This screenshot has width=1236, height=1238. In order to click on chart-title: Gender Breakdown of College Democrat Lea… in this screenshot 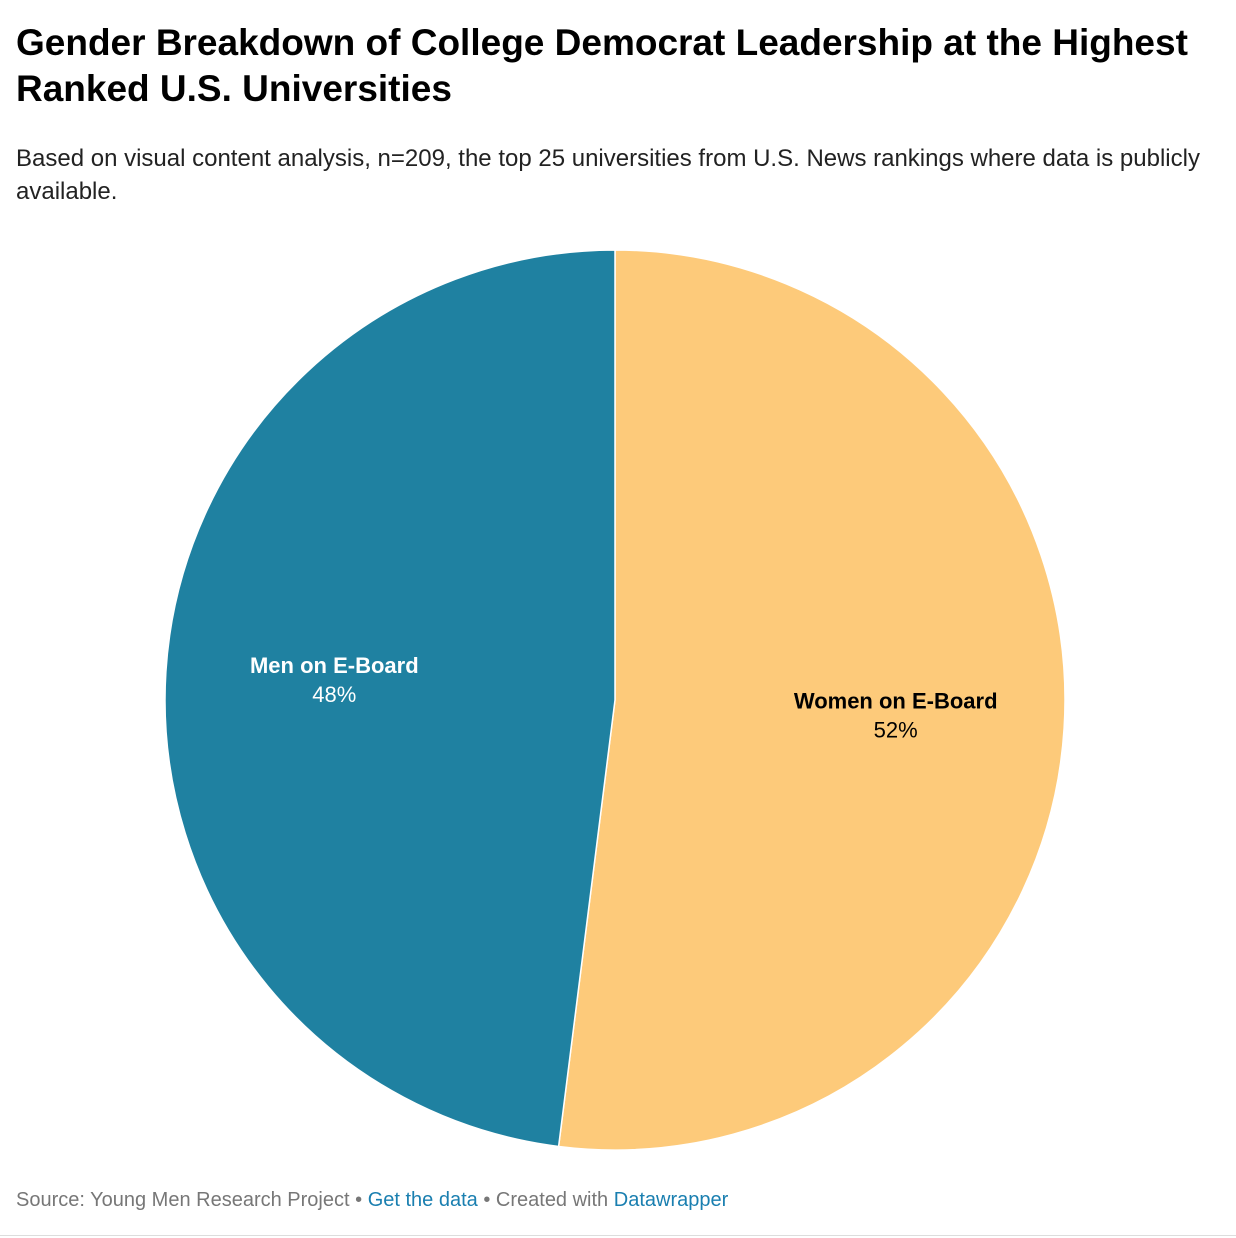, I will do `click(602, 65)`.